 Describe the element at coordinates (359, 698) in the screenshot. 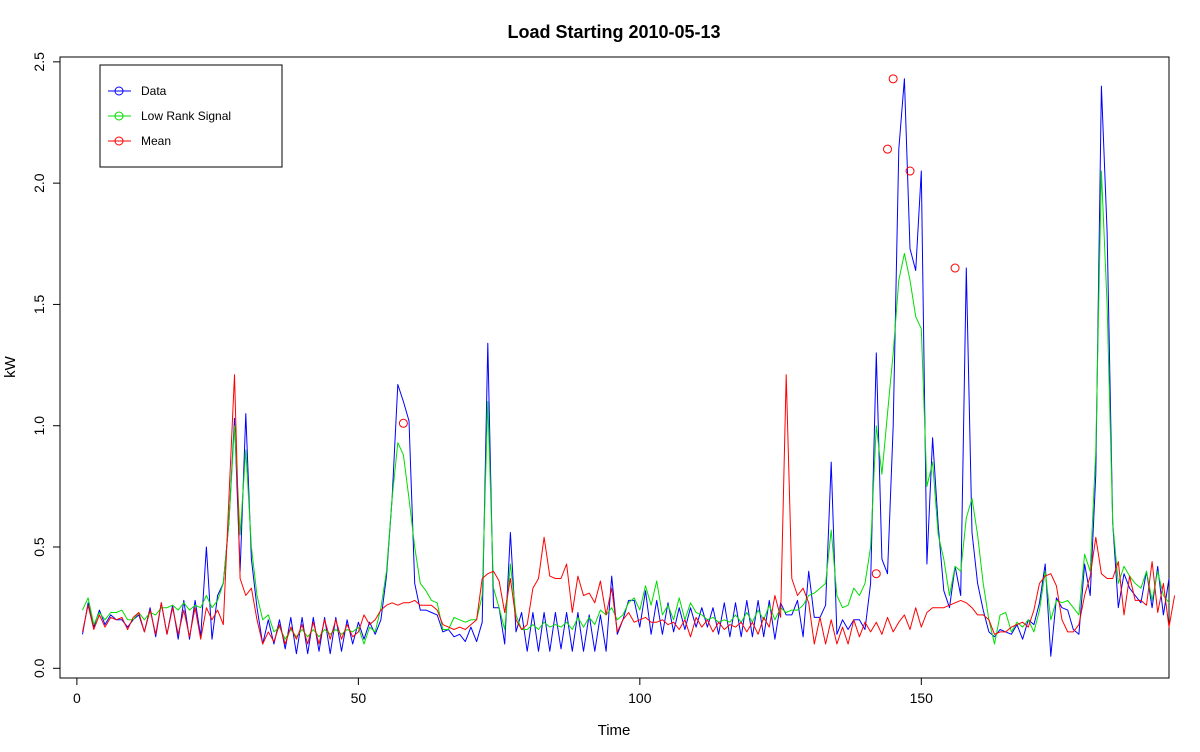

I see `x-tick-label: 50` at that location.